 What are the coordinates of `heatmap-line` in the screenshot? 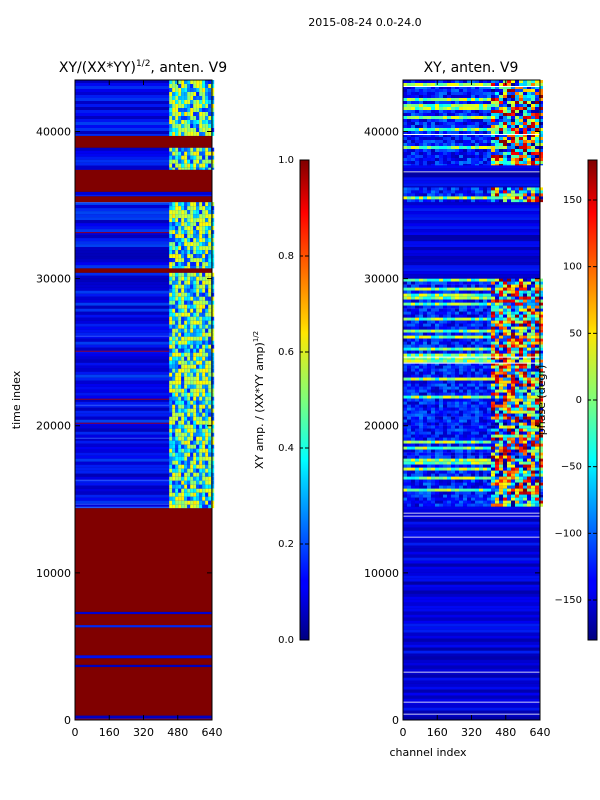 It's located at (143, 203).